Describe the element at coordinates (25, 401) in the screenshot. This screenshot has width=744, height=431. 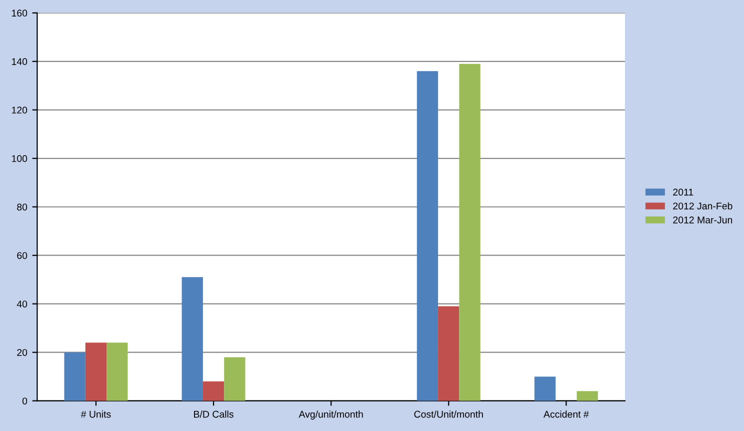
I see `y-tick-label: 0` at that location.